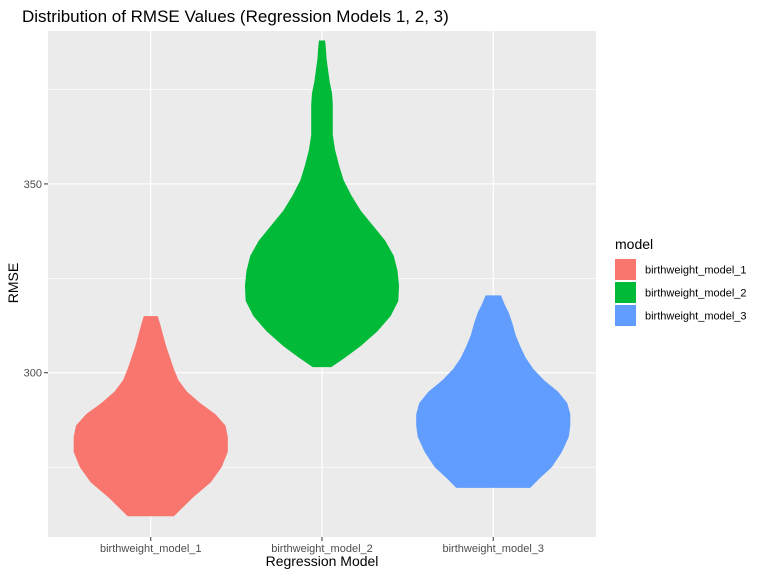 This screenshot has height=576, width=768. I want to click on y-tick-label: 350, so click(33, 185).